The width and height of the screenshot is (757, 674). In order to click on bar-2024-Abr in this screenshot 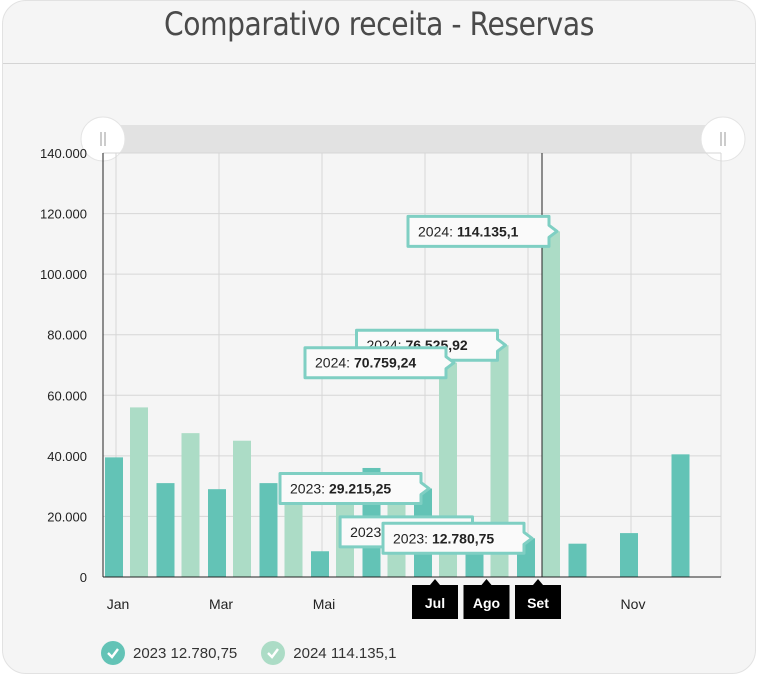, I will do `click(293, 533)`.